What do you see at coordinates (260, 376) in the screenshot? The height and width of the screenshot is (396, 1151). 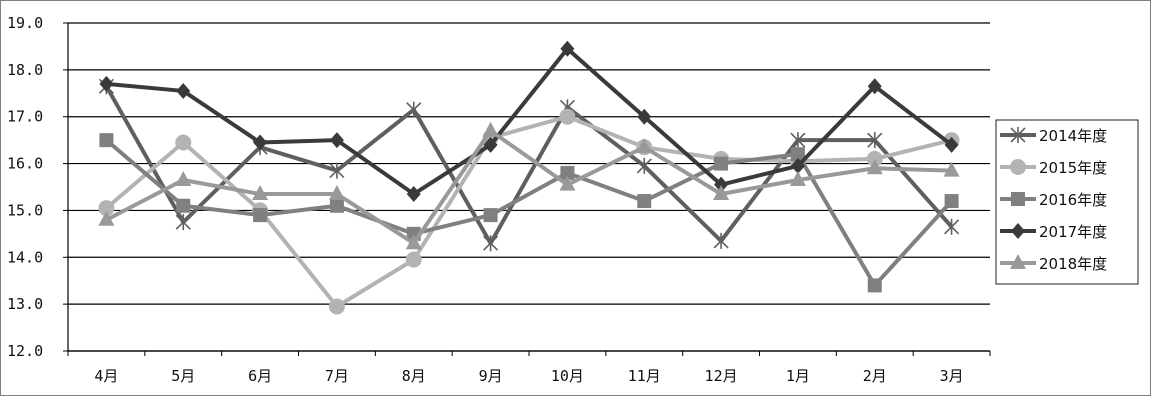 I see `x-tick-label: 6月` at bounding box center [260, 376].